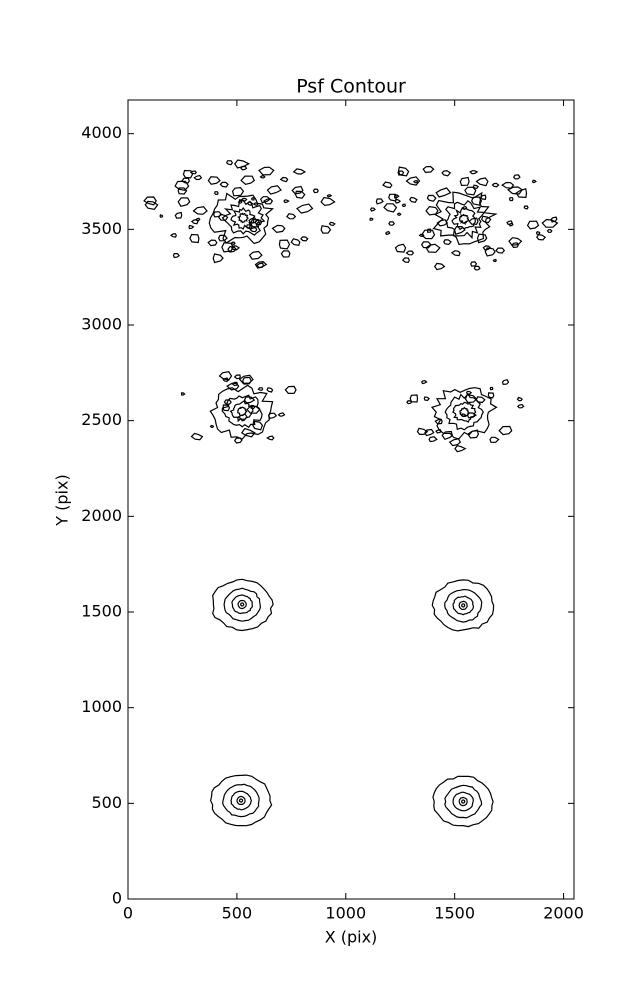  Describe the element at coordinates (101, 611) in the screenshot. I see `y-tick-label: 1500` at that location.